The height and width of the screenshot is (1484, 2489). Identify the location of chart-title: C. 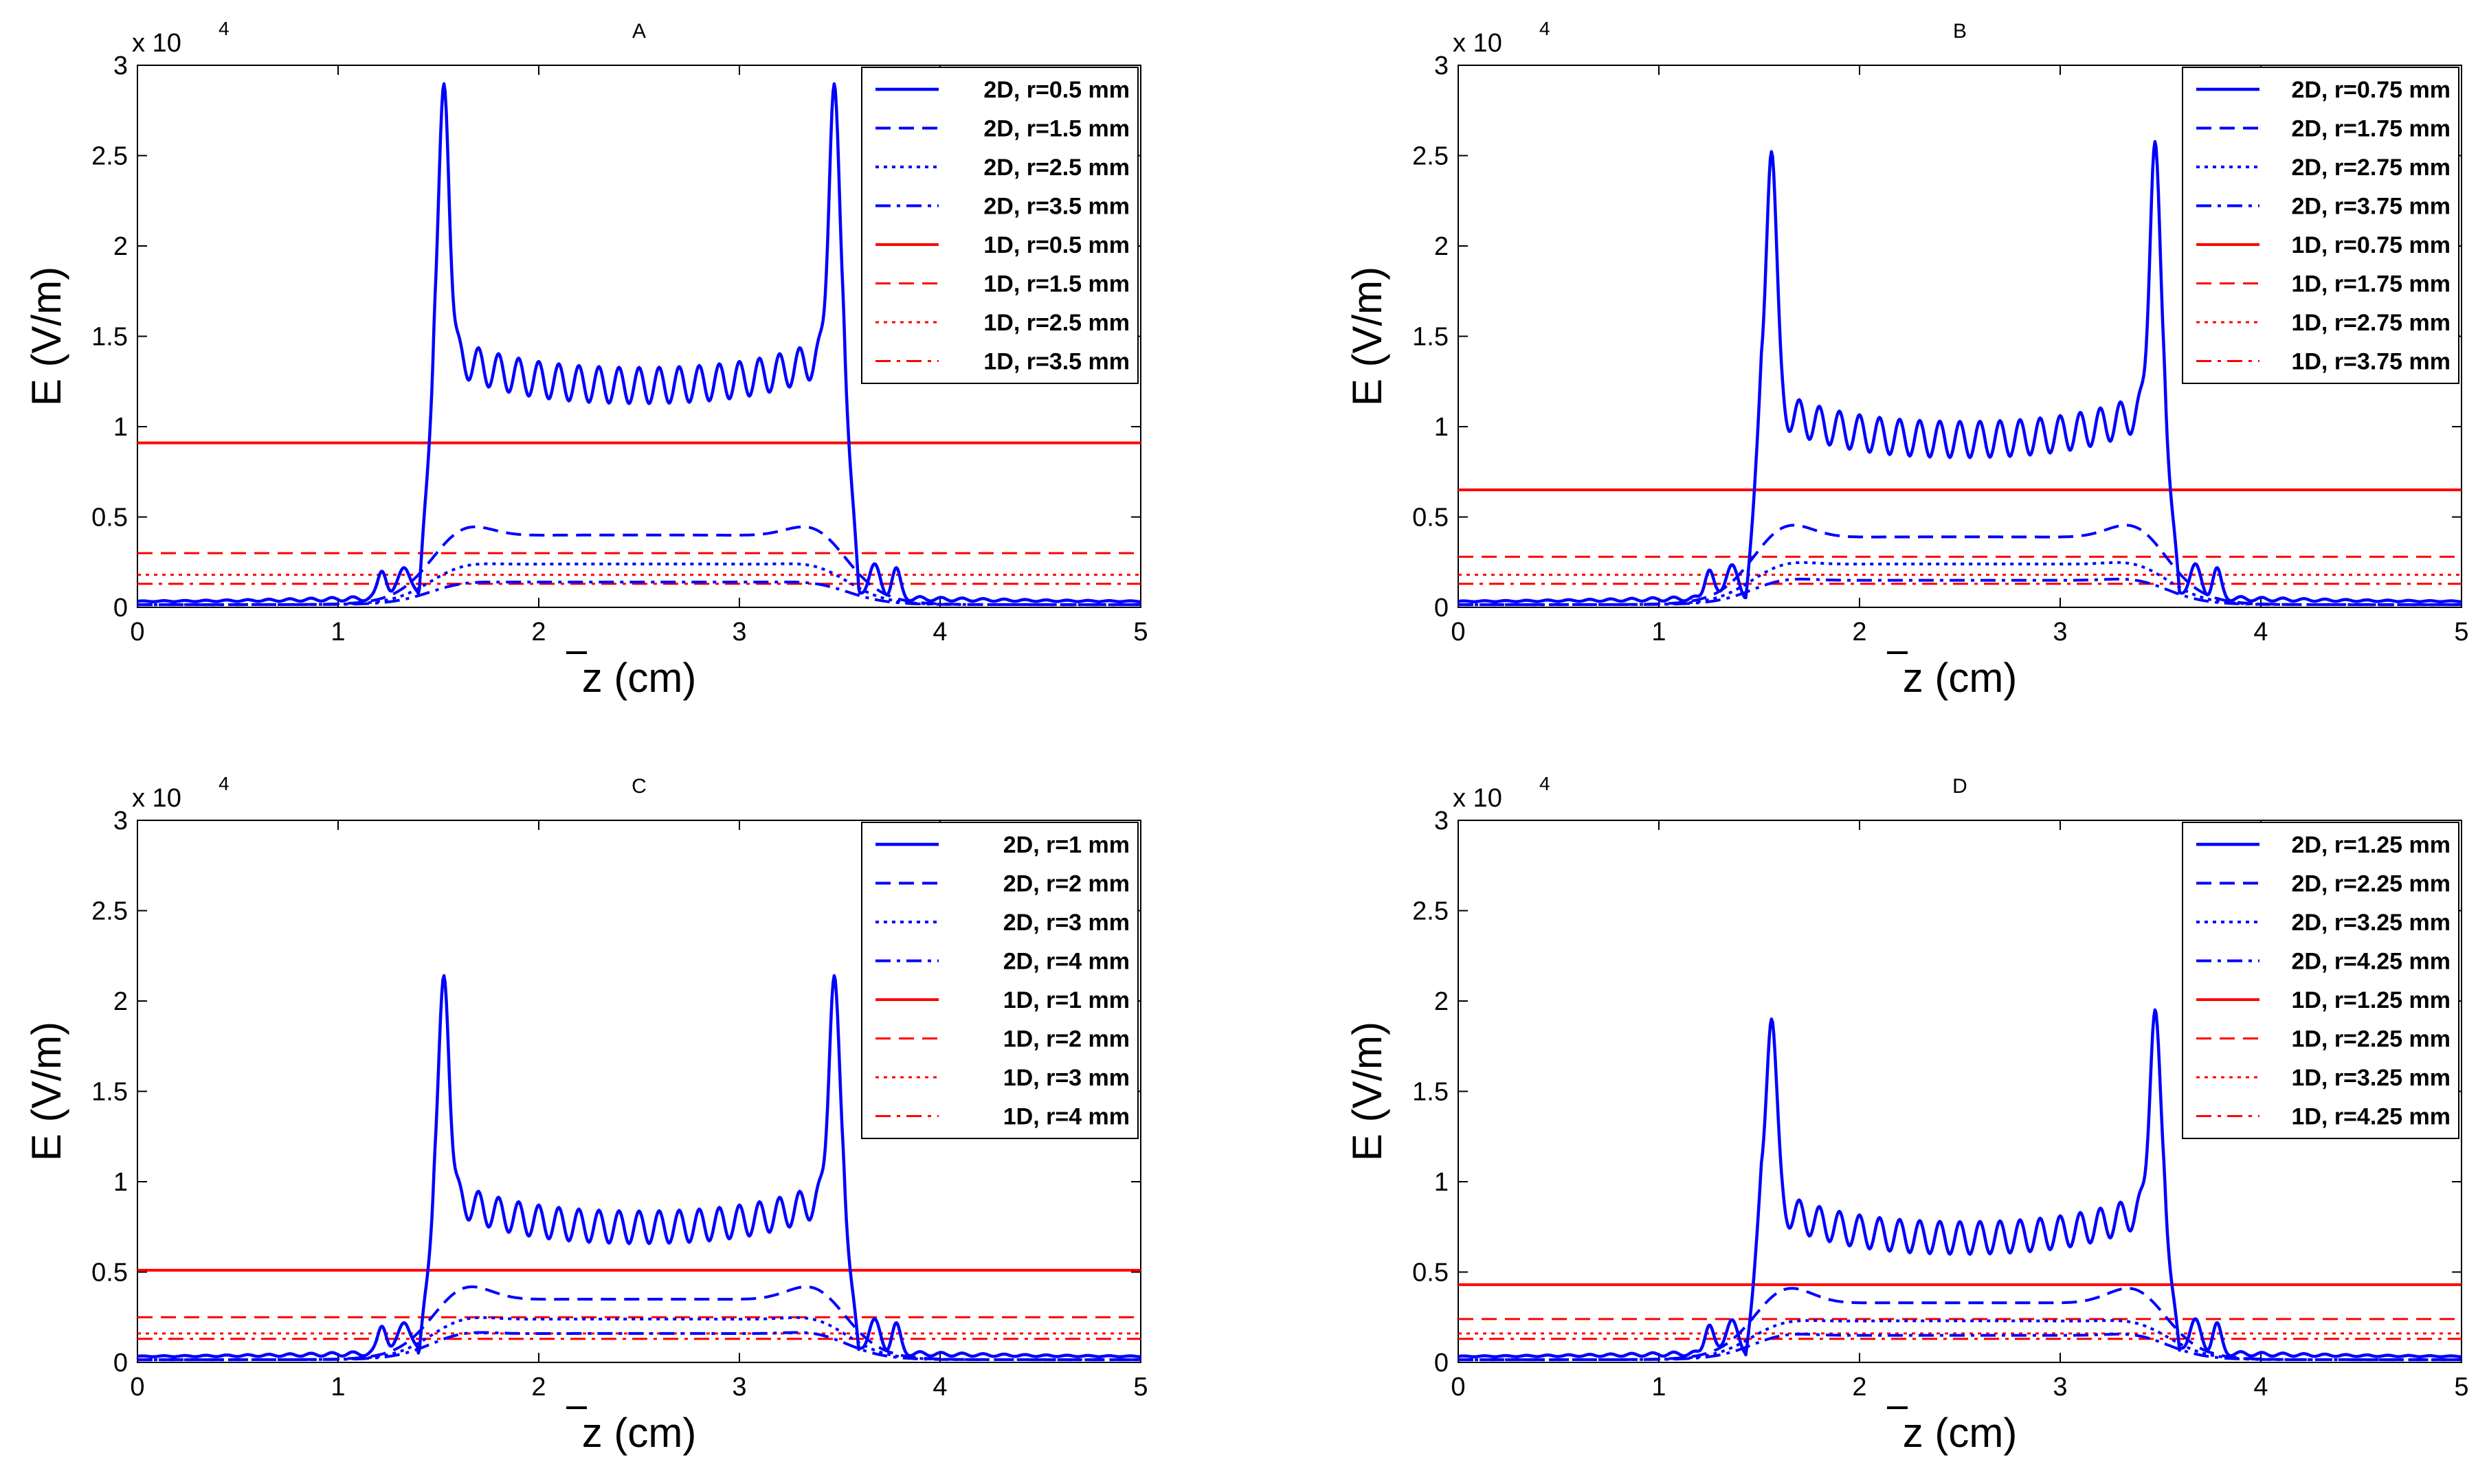
(639, 786).